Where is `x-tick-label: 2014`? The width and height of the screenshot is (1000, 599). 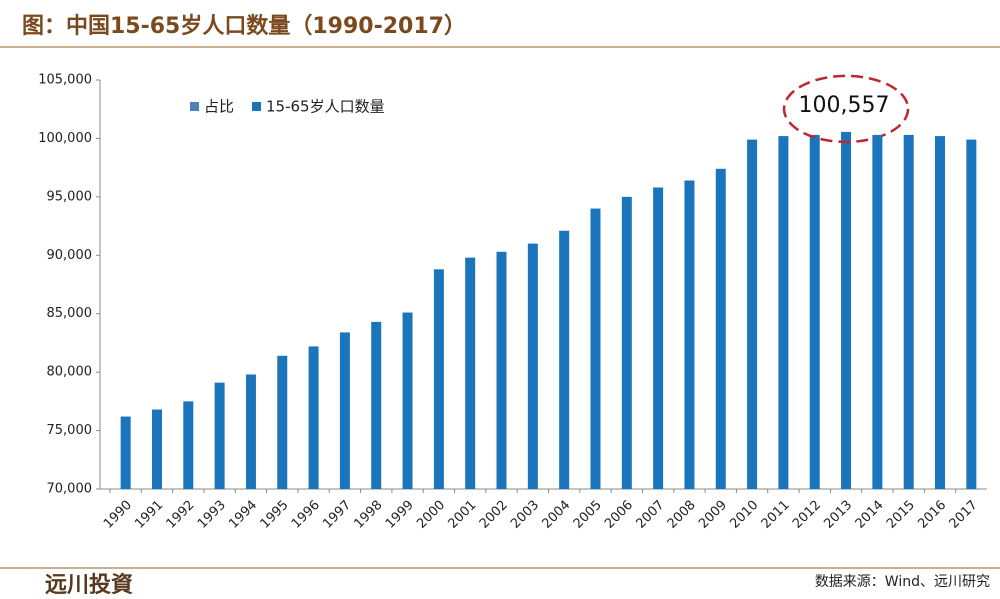 x-tick-label: 2014 is located at coordinates (870, 515).